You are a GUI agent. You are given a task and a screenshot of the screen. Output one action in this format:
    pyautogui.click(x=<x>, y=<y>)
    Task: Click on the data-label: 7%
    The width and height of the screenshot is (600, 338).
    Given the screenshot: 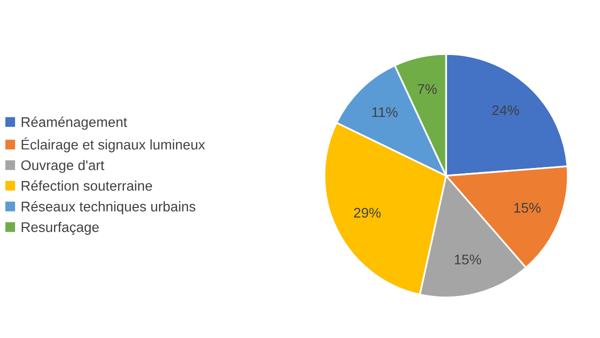 What is the action you would take?
    pyautogui.click(x=427, y=89)
    